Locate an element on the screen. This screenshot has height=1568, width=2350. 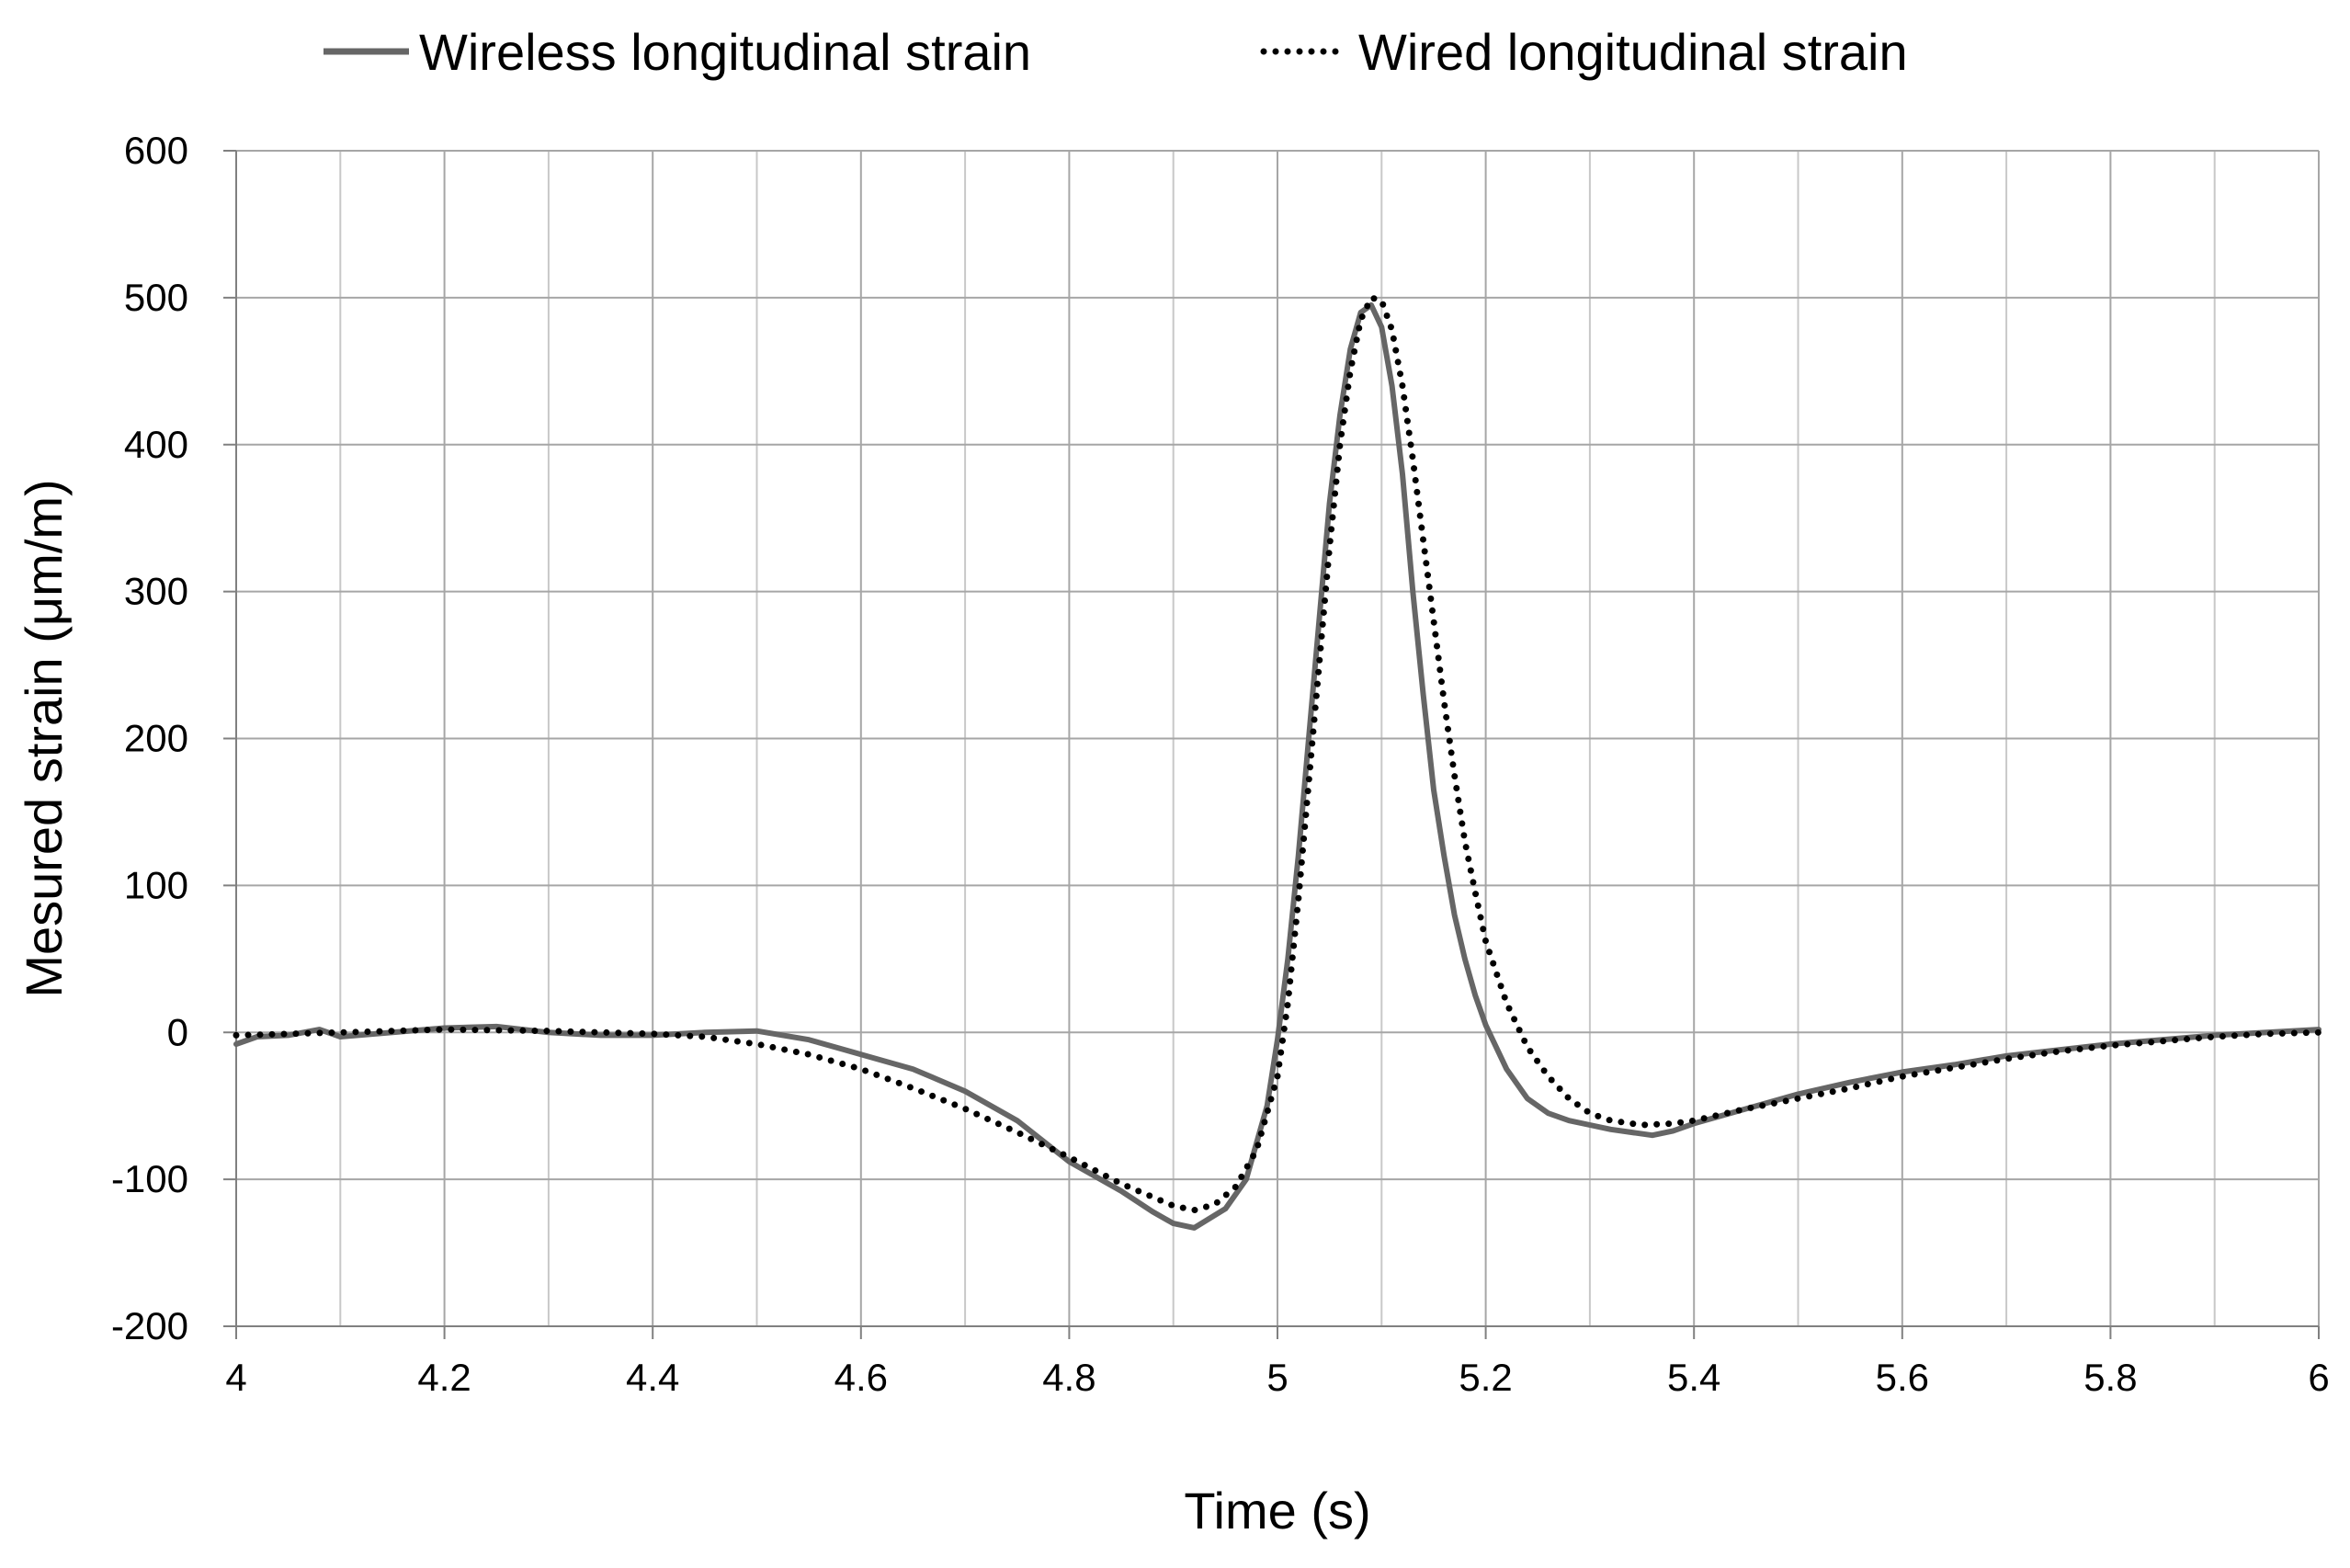
y-axis-title: Mesured strain (μm/m) is located at coordinates (44, 738).